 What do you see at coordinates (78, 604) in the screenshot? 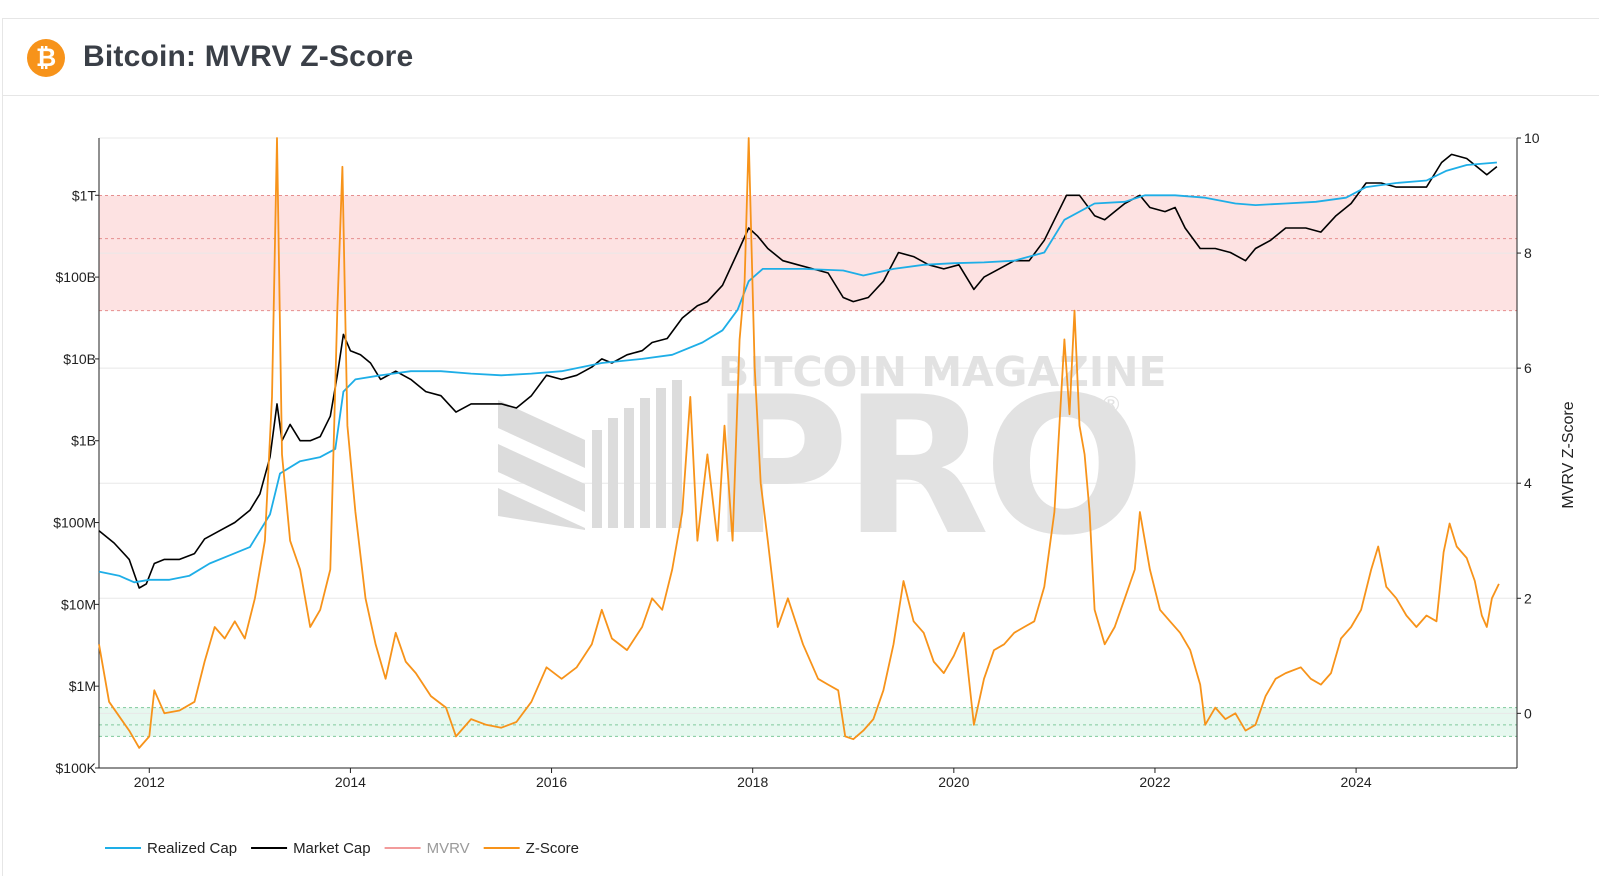
I see `left-tick-label-2: $10M` at bounding box center [78, 604].